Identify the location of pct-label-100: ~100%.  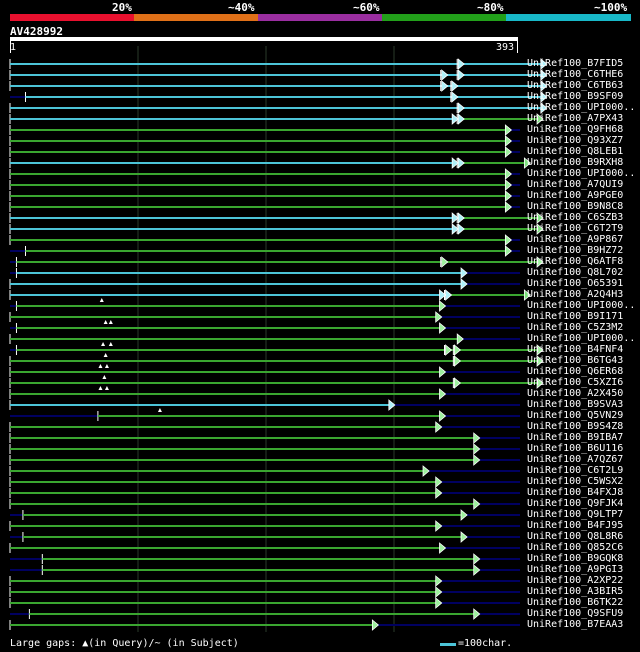
(611, 7).